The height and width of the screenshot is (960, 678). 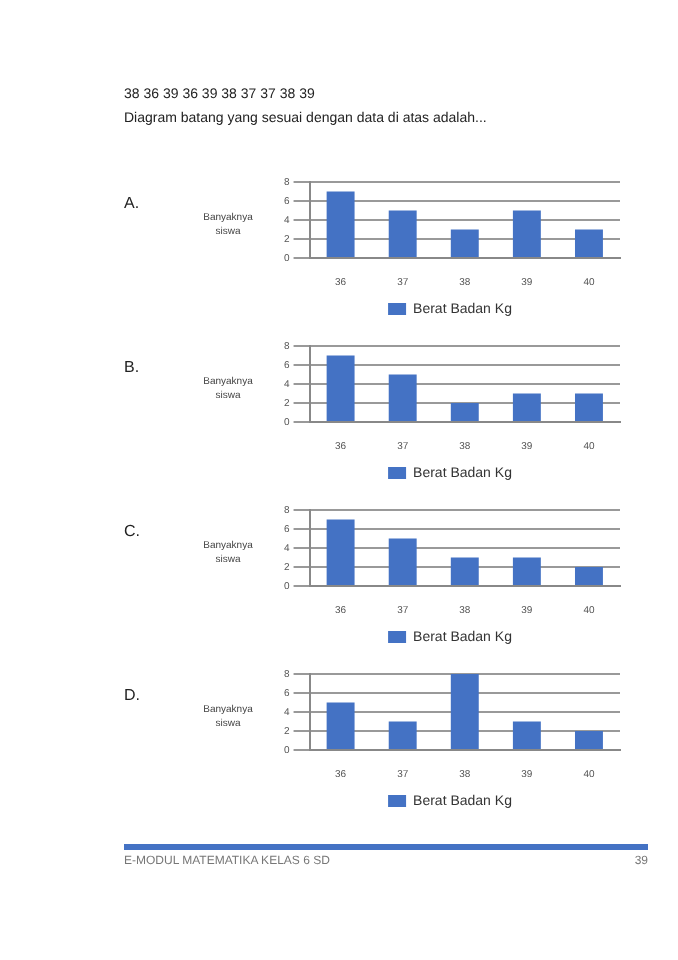 What do you see at coordinates (132, 367) in the screenshot?
I see `text: B.` at bounding box center [132, 367].